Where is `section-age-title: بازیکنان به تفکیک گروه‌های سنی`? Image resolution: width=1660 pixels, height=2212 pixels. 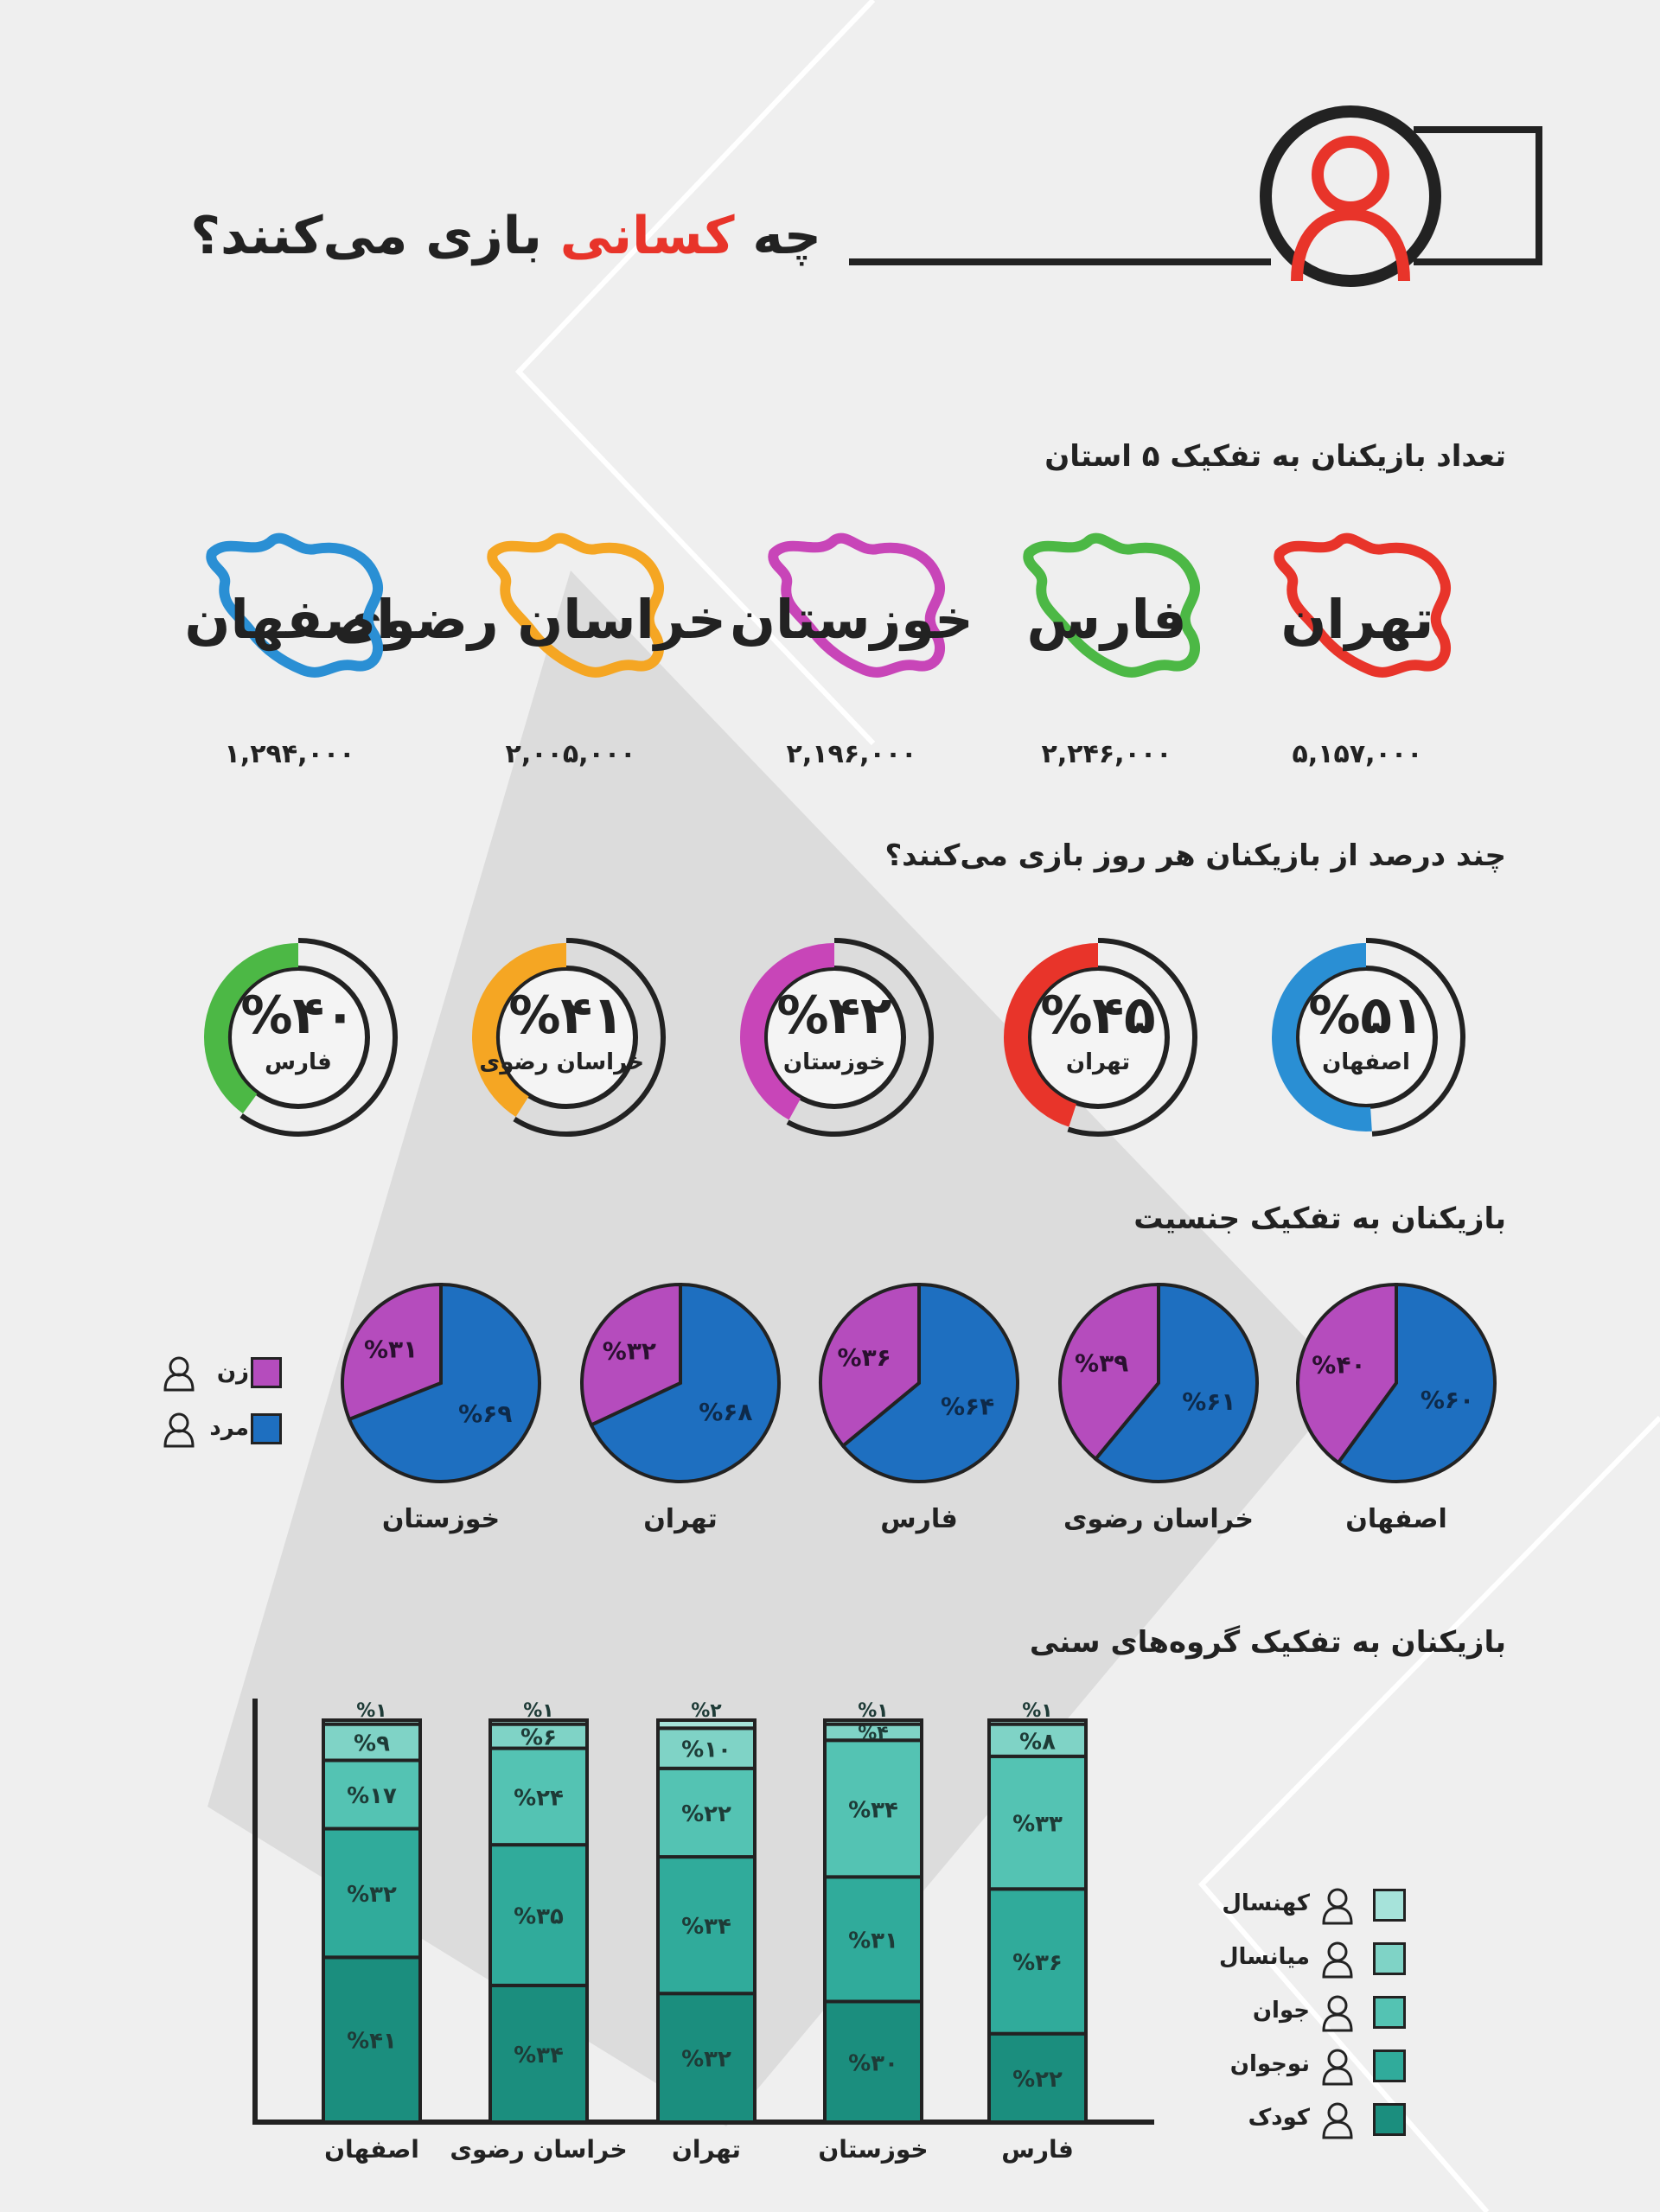 section-age-title: بازیکنان به تفکیک گروه‌های سنی is located at coordinates (1267, 1642).